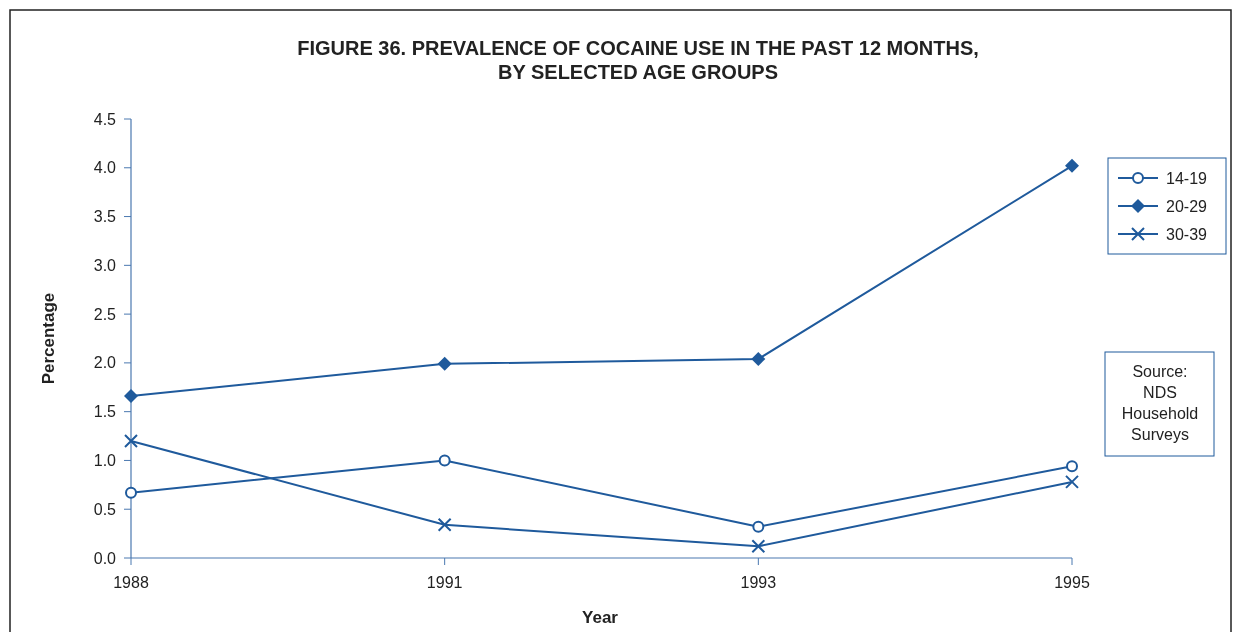 The width and height of the screenshot is (1235, 632). What do you see at coordinates (105, 168) in the screenshot?
I see `y-tick-label: 4.0` at bounding box center [105, 168].